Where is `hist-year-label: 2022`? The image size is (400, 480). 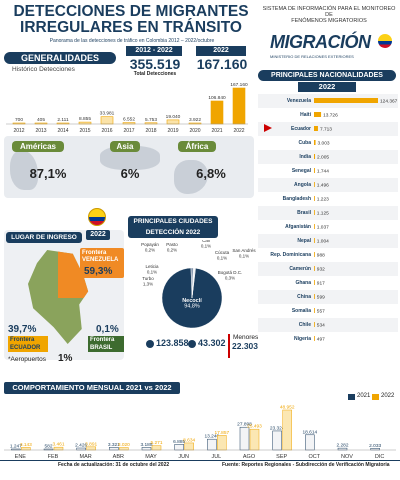
hist-year-label: 2022 is located at coordinates (238, 131).